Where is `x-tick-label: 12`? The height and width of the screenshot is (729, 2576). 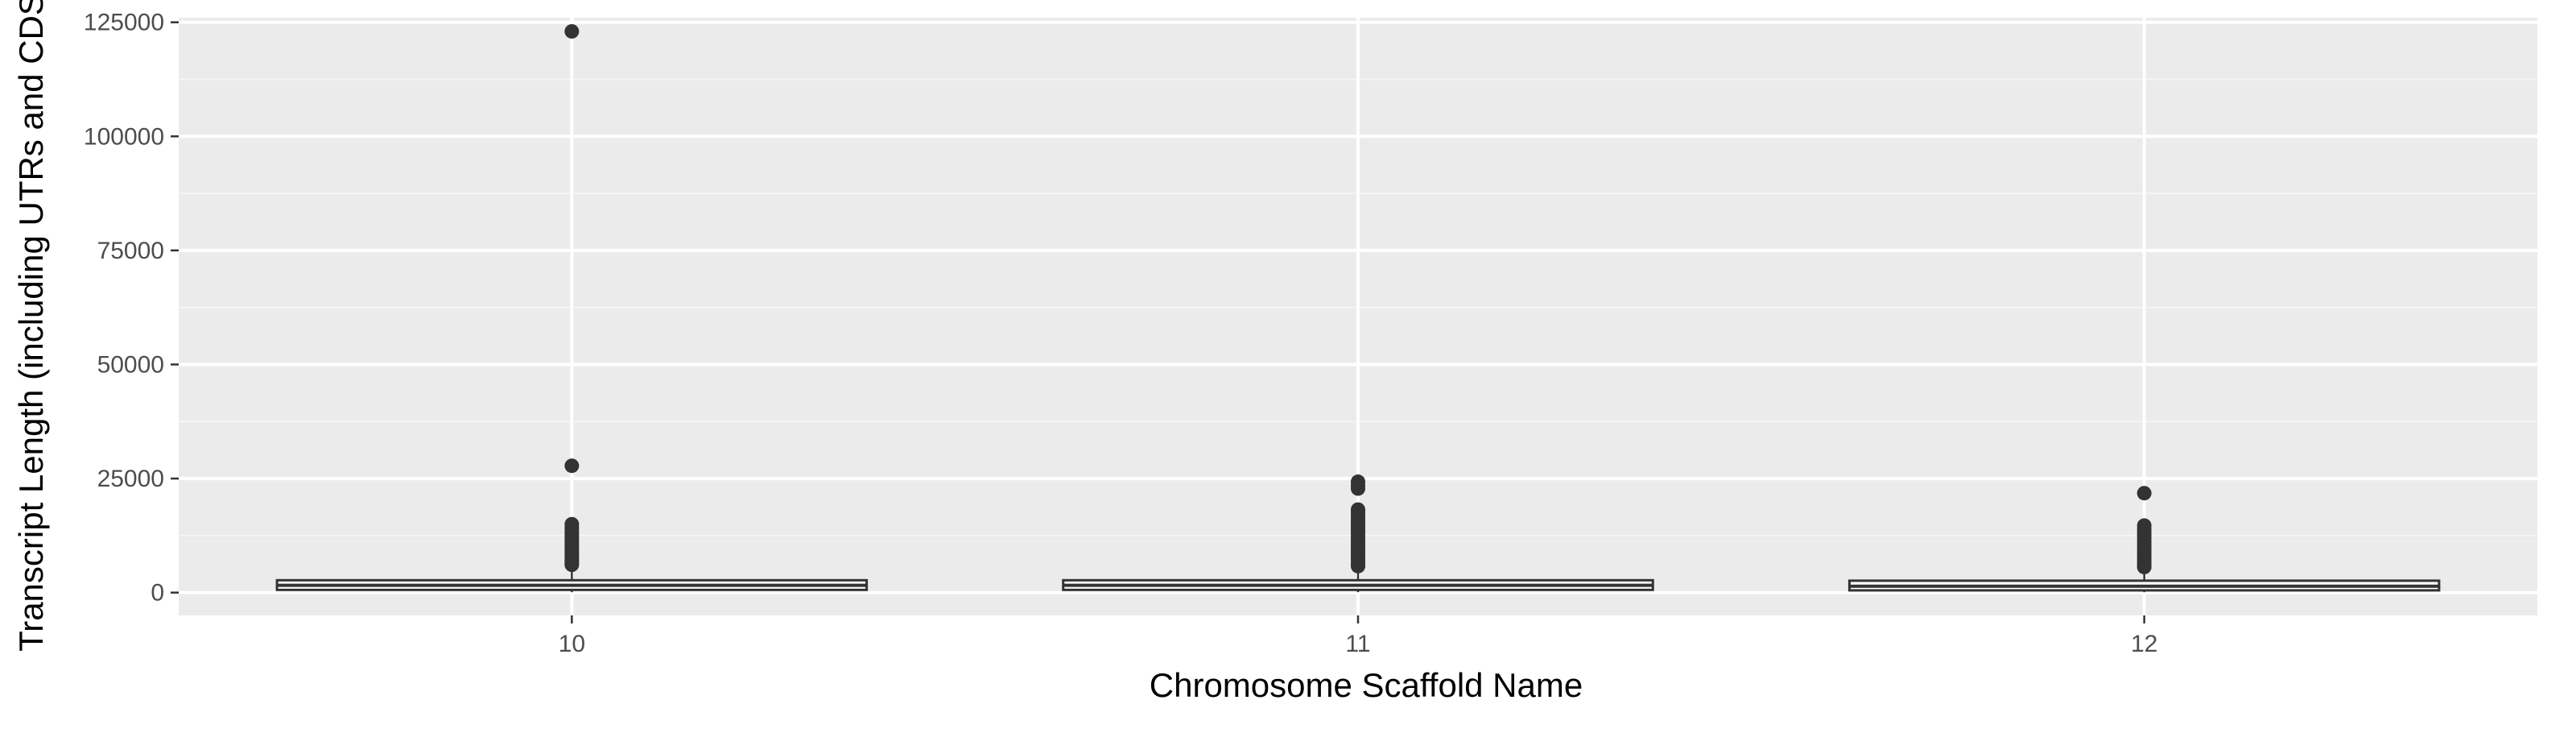 x-tick-label: 12 is located at coordinates (2144, 644).